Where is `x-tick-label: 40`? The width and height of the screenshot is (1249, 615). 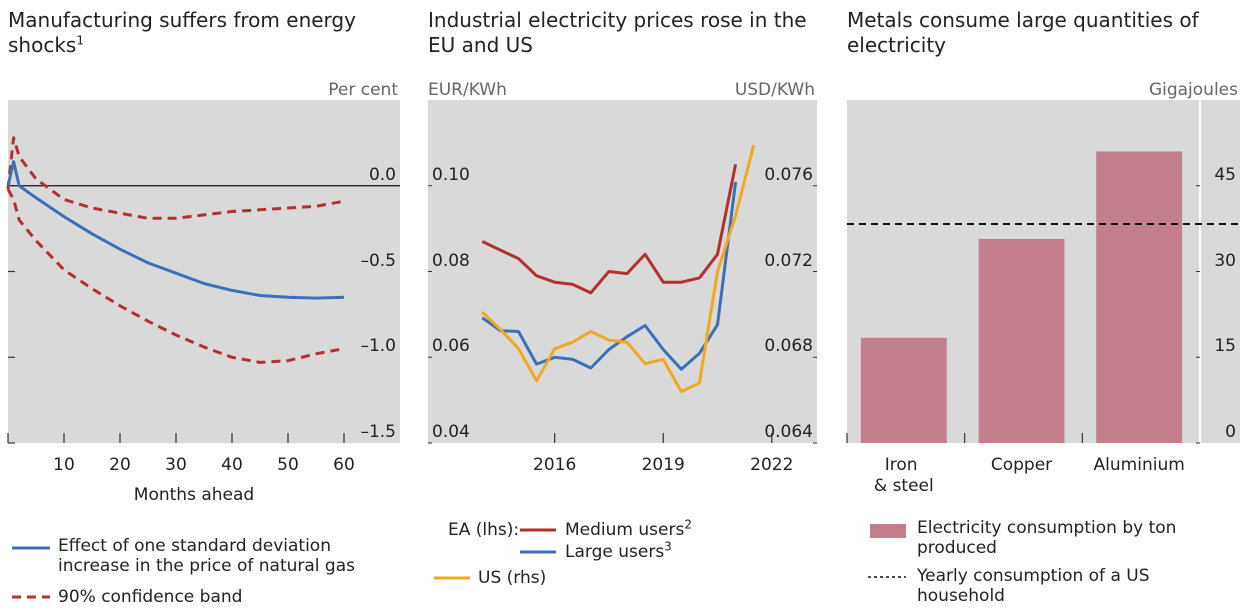
x-tick-label: 40 is located at coordinates (232, 465).